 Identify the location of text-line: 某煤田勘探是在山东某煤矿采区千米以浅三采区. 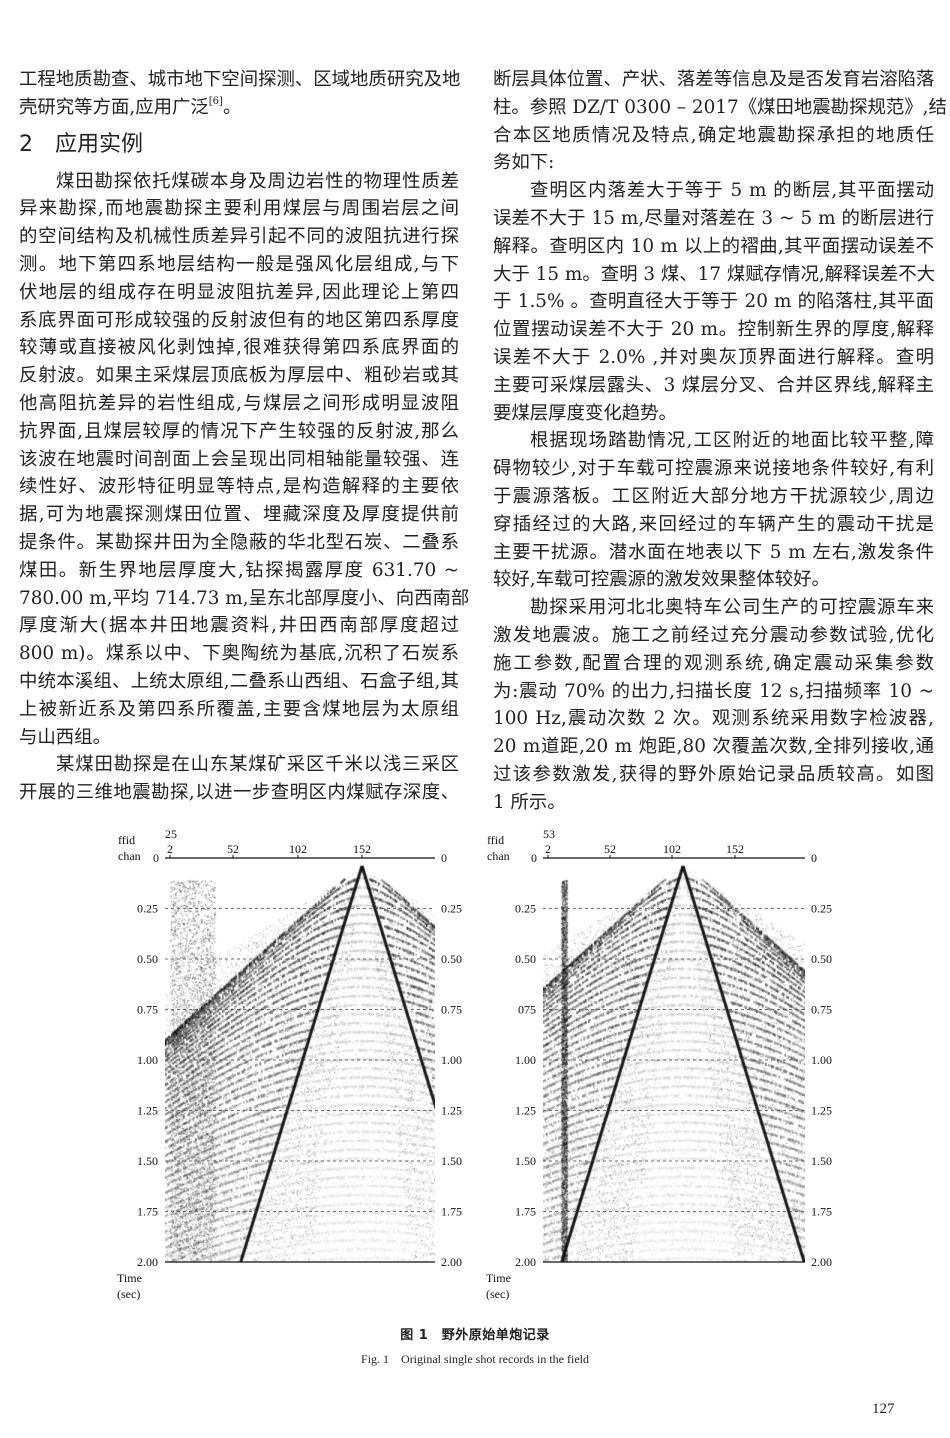
(257, 765).